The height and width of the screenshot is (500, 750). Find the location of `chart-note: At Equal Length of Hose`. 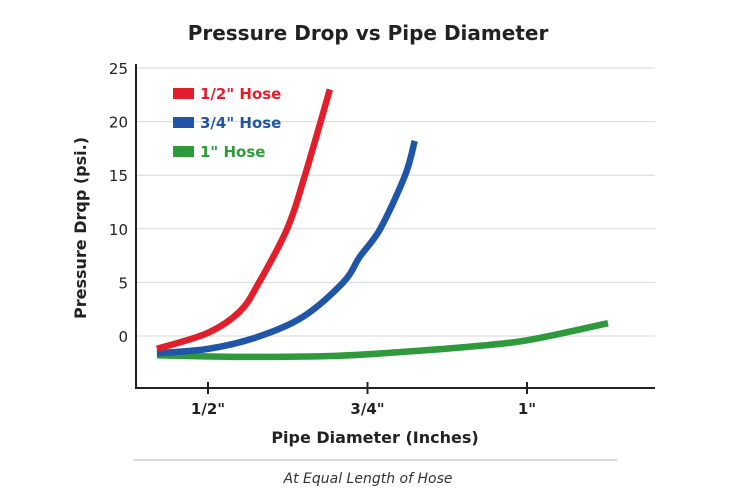

chart-note: At Equal Length of Hose is located at coordinates (368, 479).